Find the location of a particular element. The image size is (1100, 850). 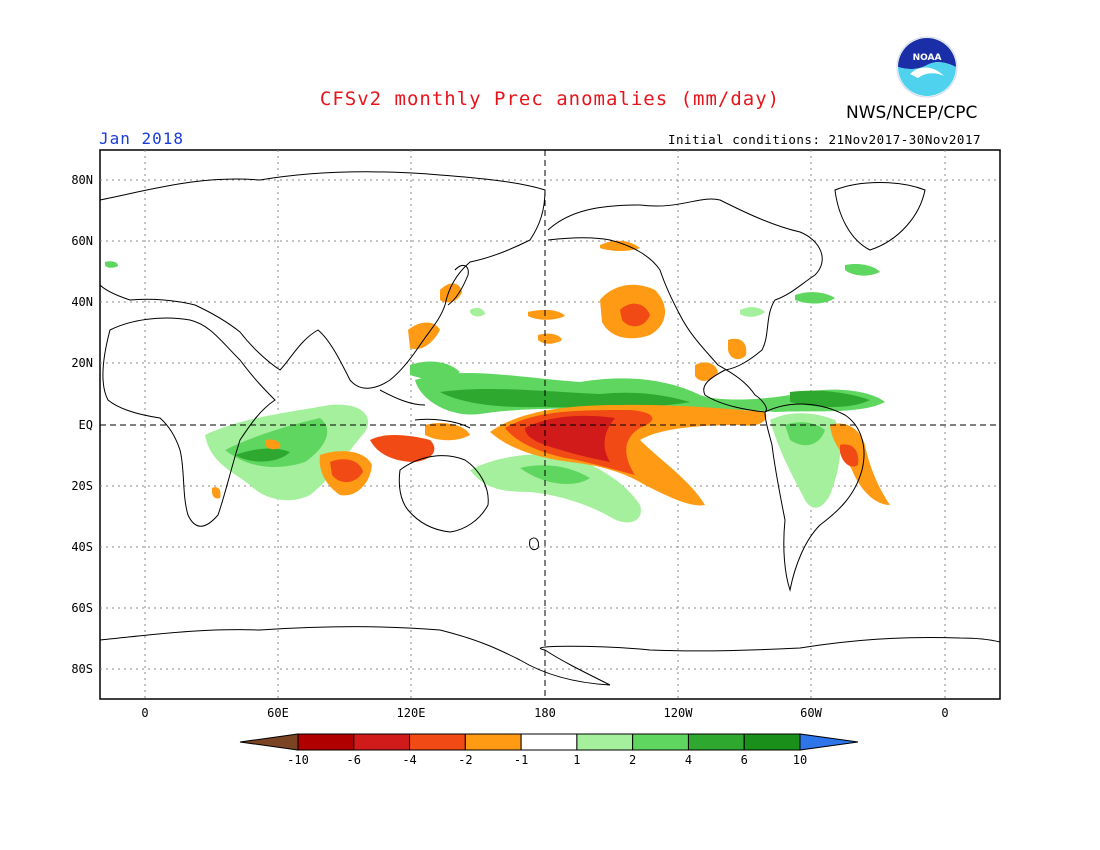

colorbar-label: 2 is located at coordinates (632, 760).